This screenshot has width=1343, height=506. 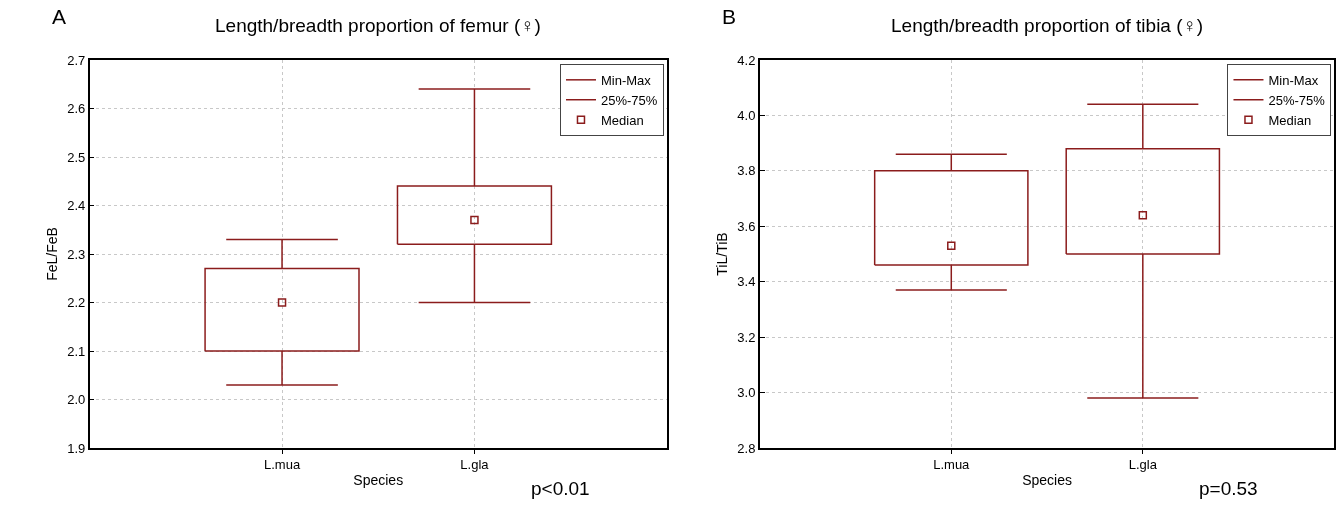 I want to click on y-tick-label: 2.4, so click(x=76, y=206).